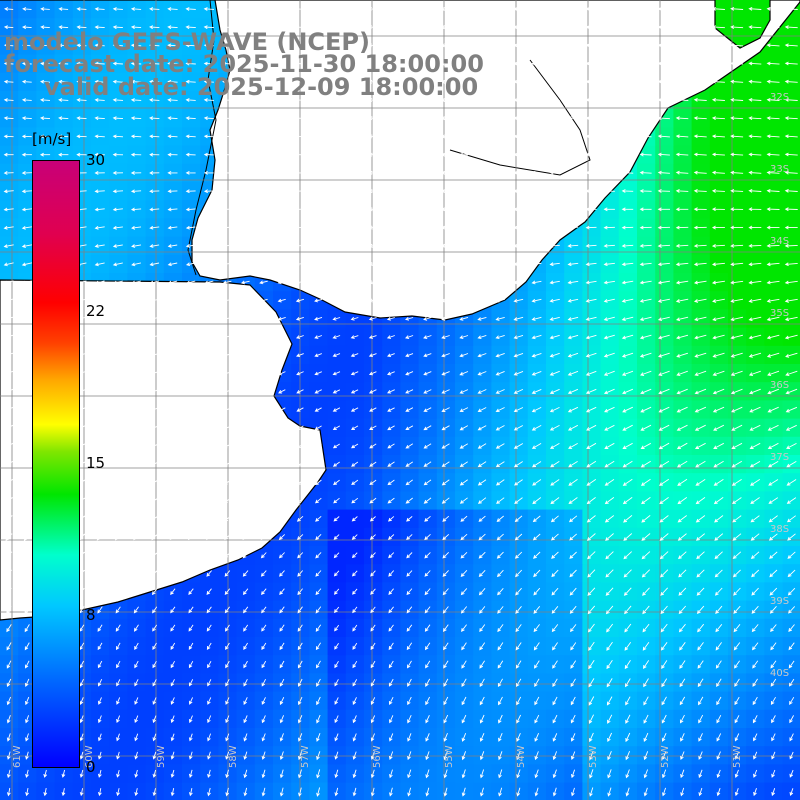  Describe the element at coordinates (233, 756) in the screenshot. I see `lon-label: 58W` at that location.